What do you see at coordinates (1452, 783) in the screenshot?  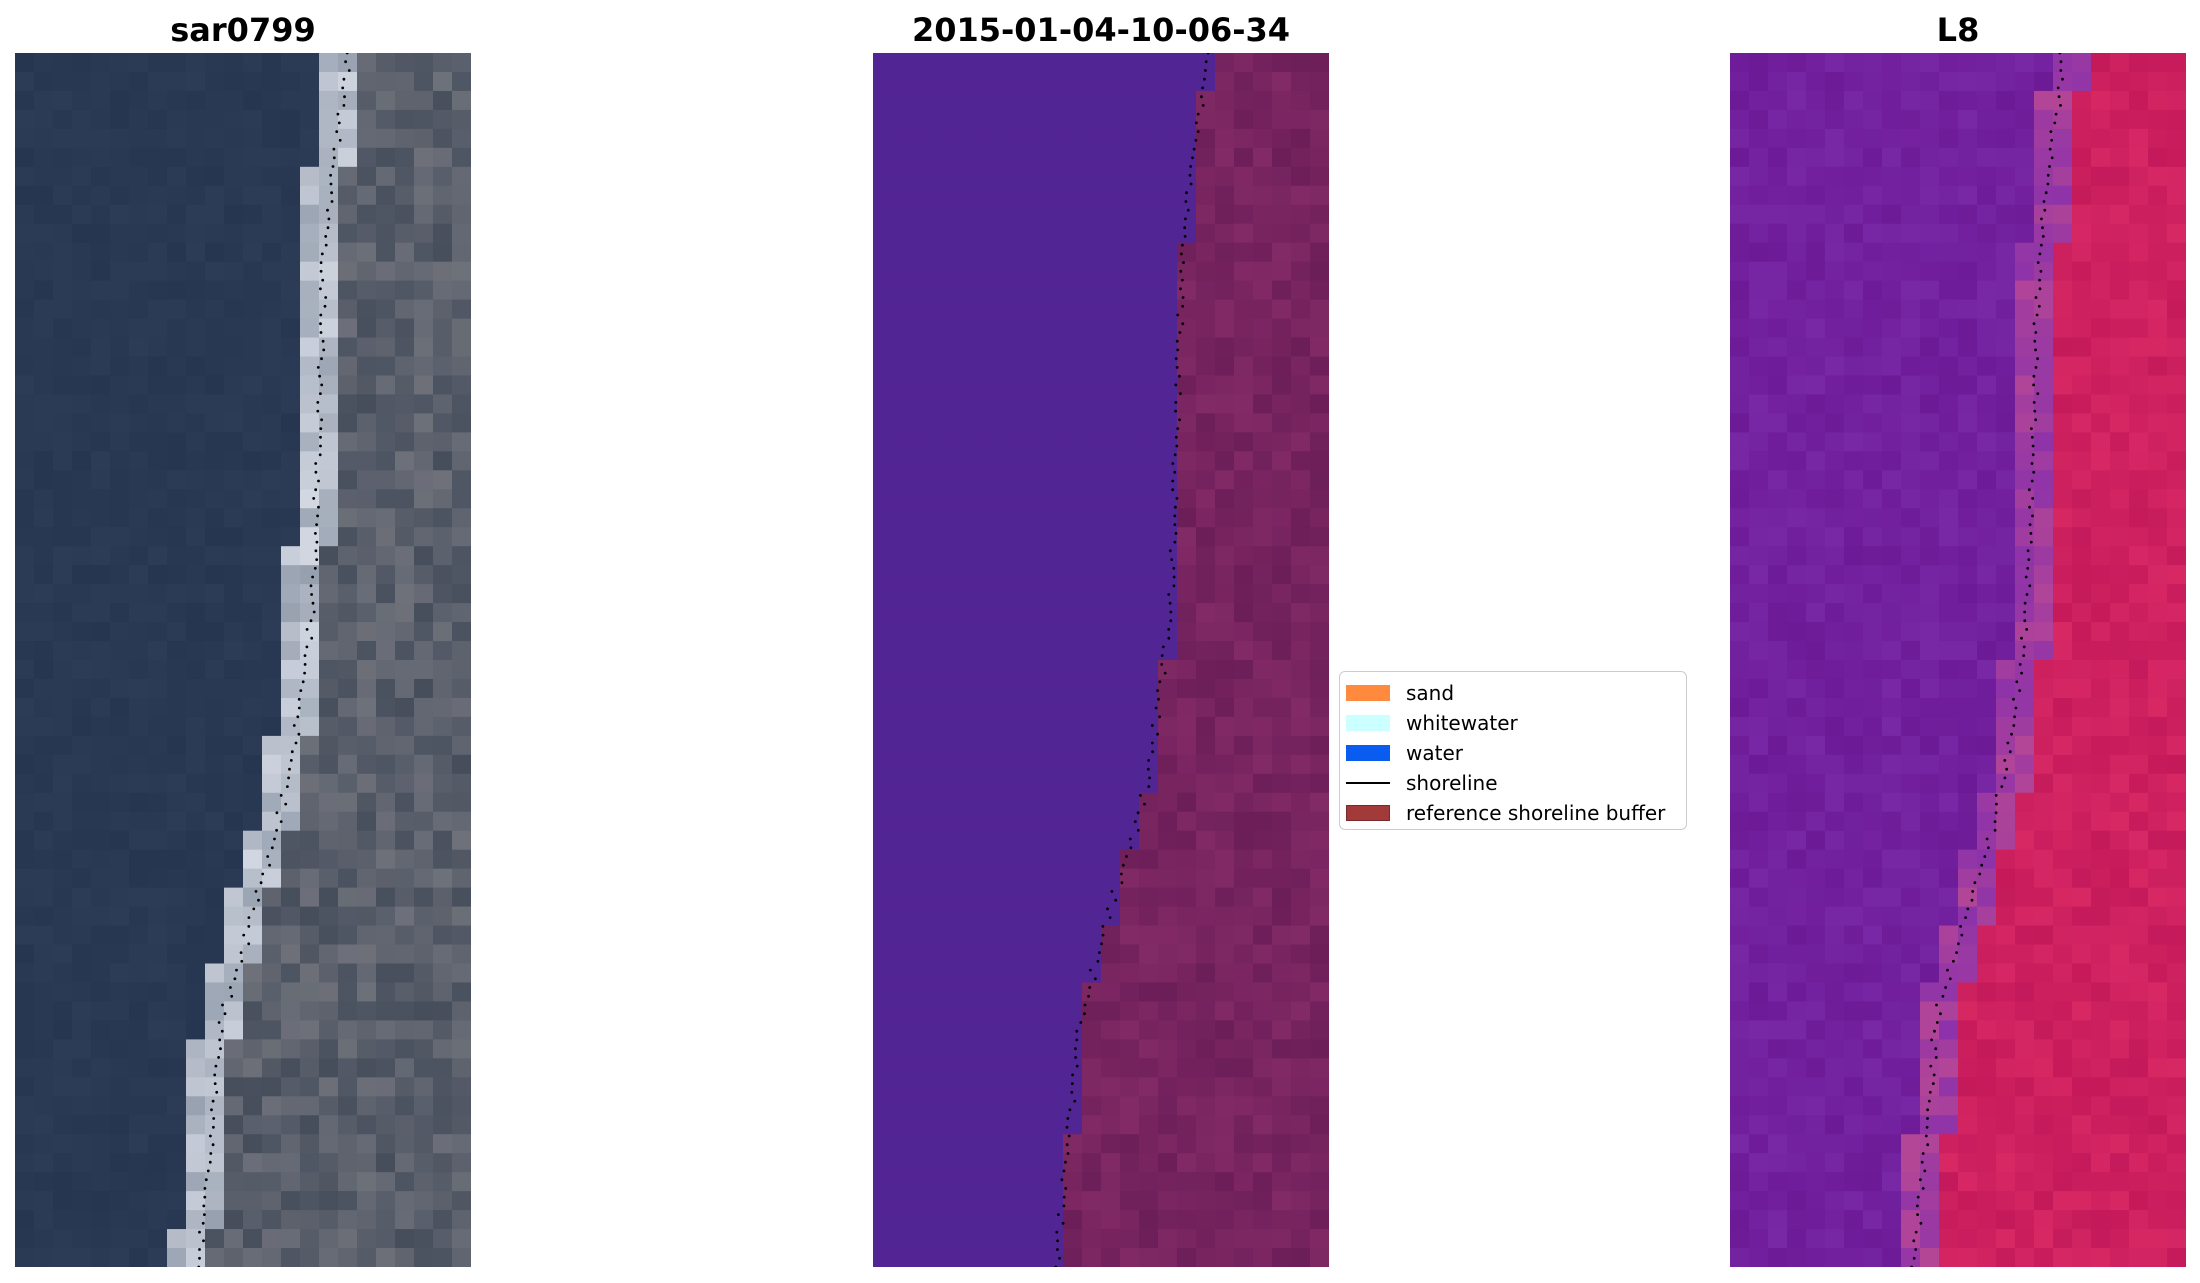 I see `legend-label: shoreline` at bounding box center [1452, 783].